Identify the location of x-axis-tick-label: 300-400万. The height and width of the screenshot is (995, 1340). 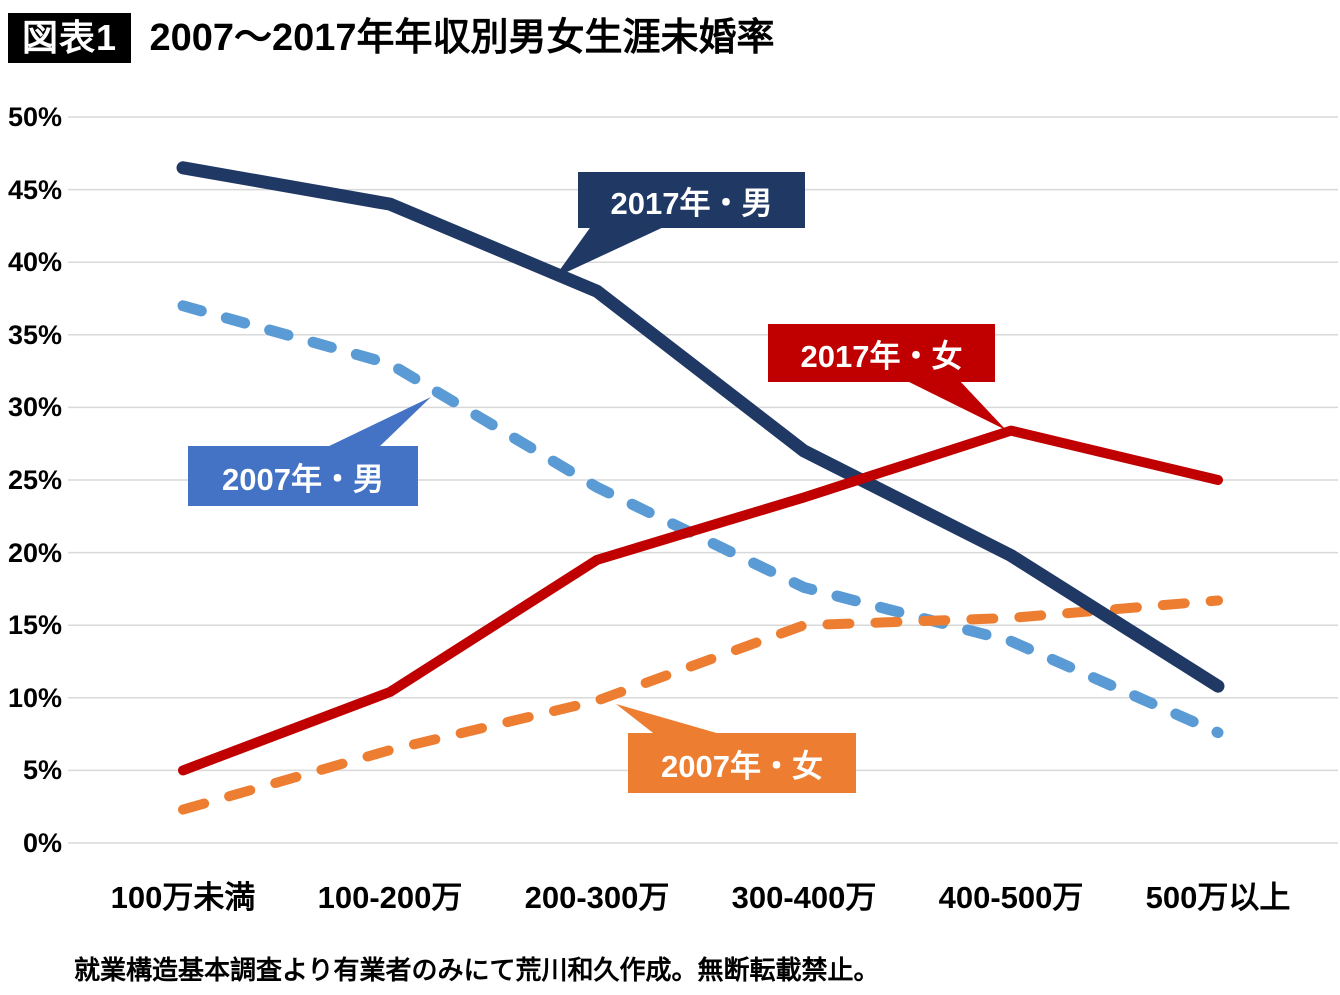
(804, 897).